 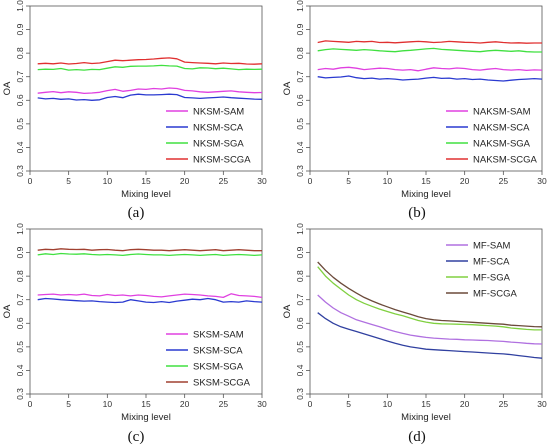 What do you see at coordinates (150, 296) in the screenshot?
I see `series-line-sksm-sam` at bounding box center [150, 296].